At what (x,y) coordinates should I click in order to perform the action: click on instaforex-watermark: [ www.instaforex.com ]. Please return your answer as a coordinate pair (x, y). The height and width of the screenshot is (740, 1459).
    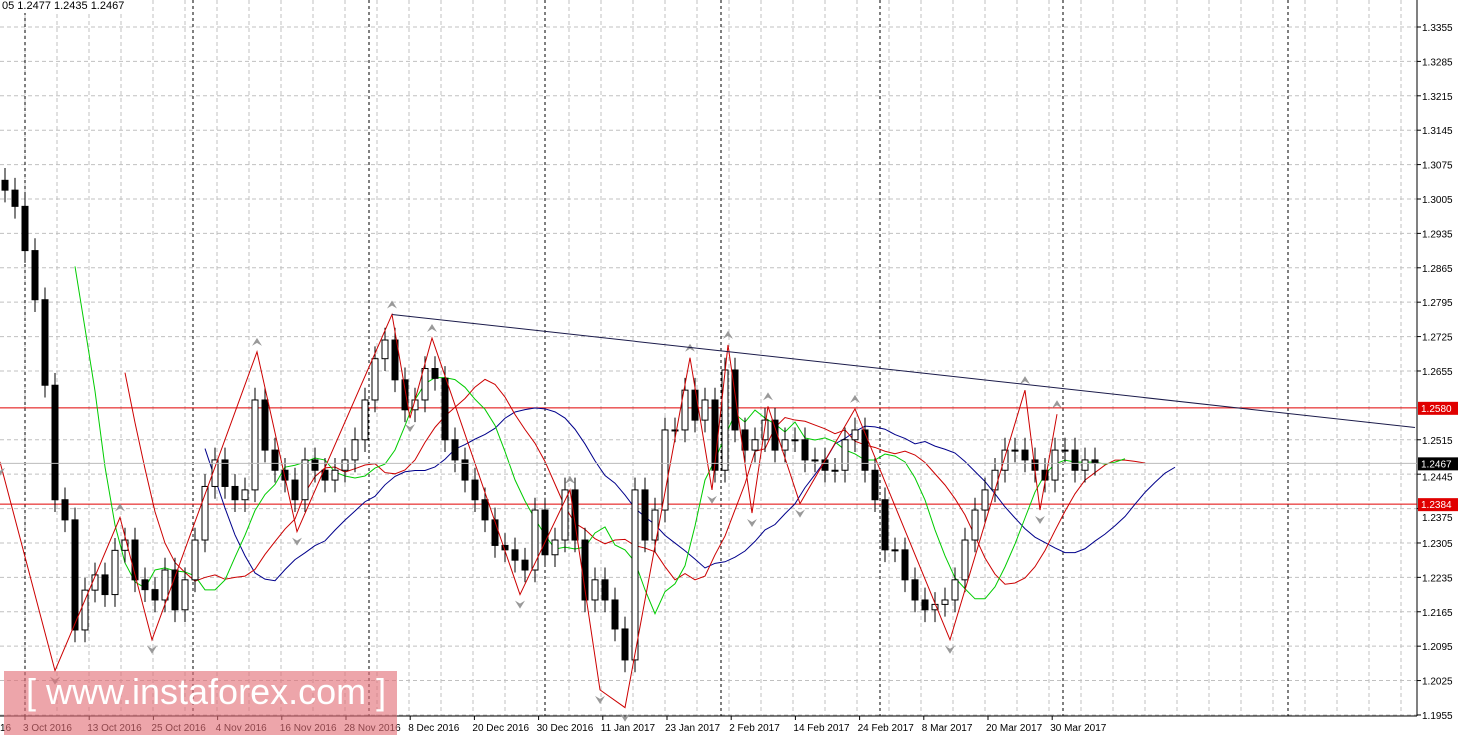
    Looking at the image, I should click on (200, 703).